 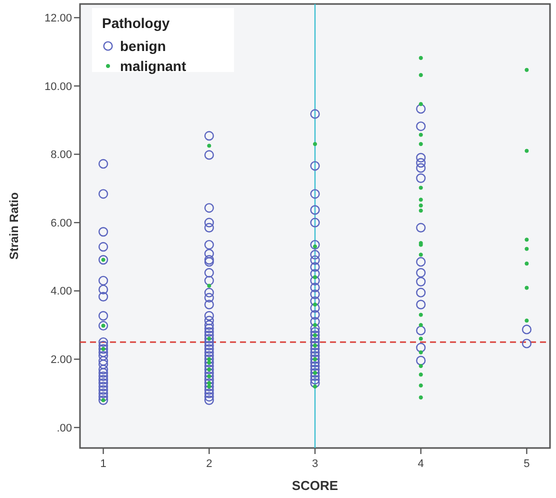 I want to click on y-axis-title: Strain Ratio, so click(x=14, y=226).